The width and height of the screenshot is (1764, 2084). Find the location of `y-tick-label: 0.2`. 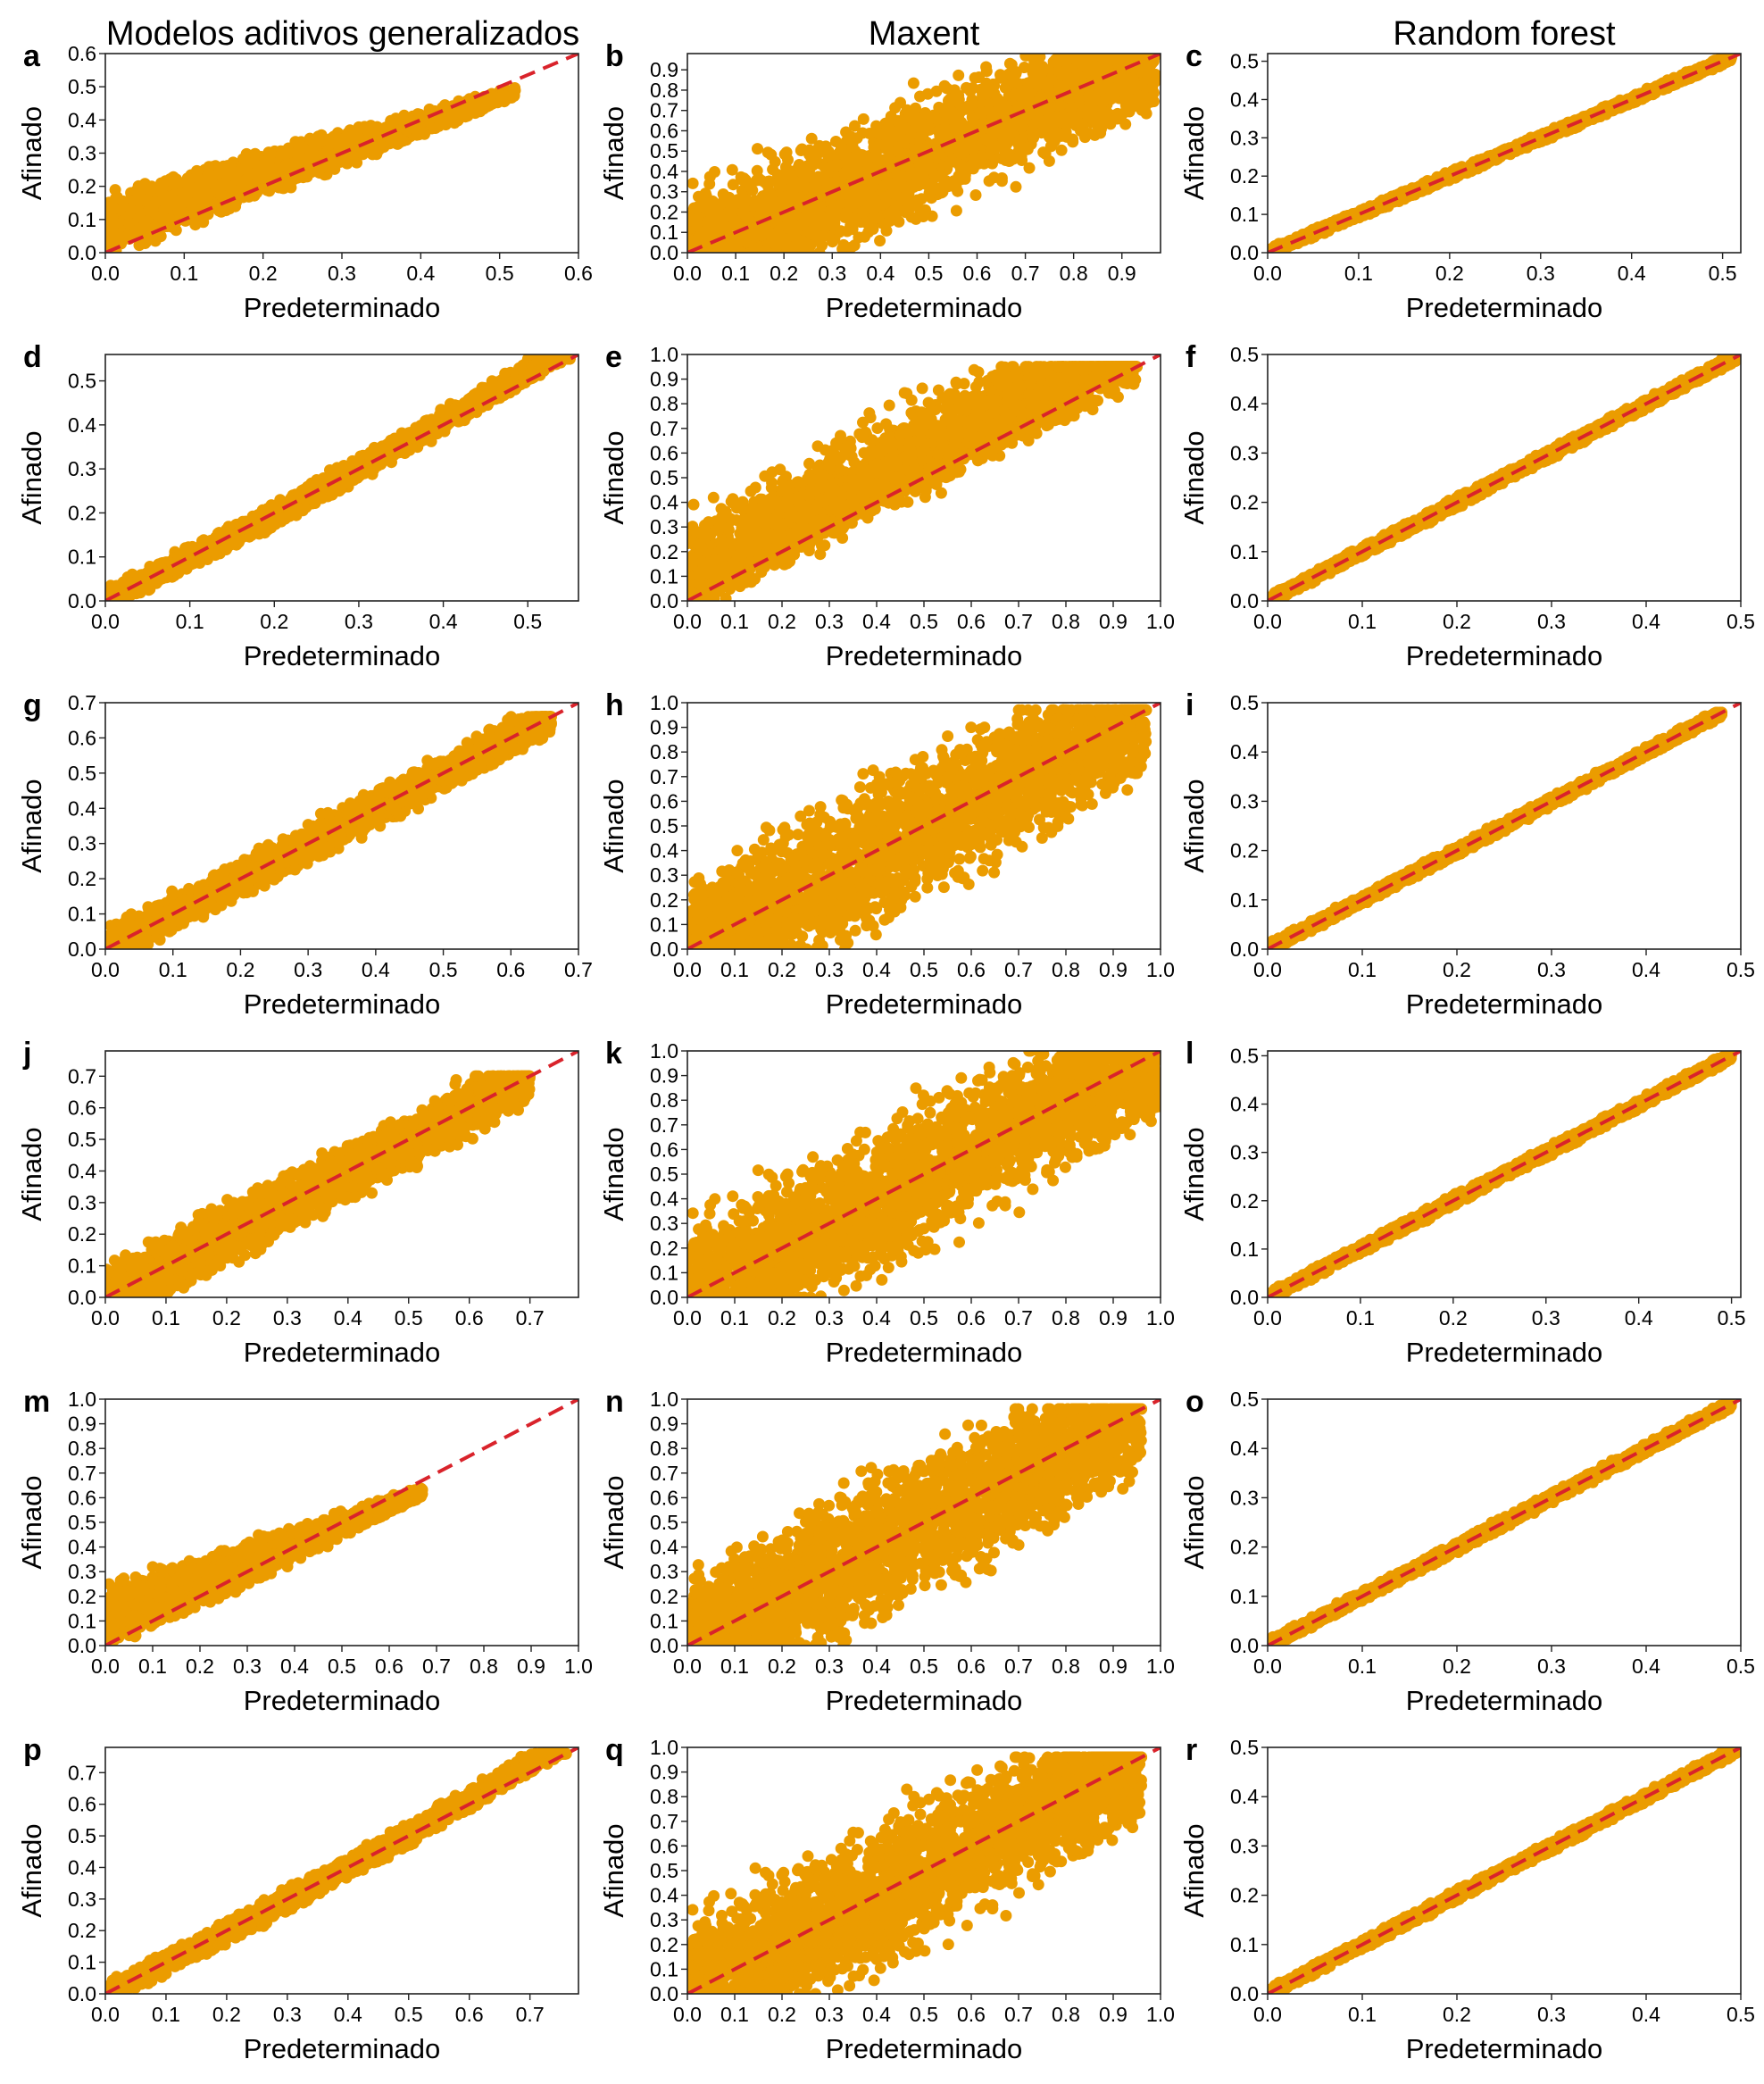

y-tick-label: 0.2 is located at coordinates (82, 186).